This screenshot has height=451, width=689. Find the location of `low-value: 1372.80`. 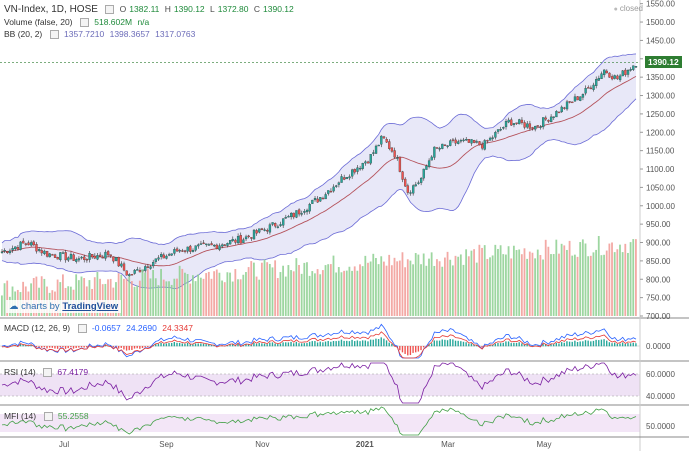

low-value: 1372.80 is located at coordinates (233, 9).